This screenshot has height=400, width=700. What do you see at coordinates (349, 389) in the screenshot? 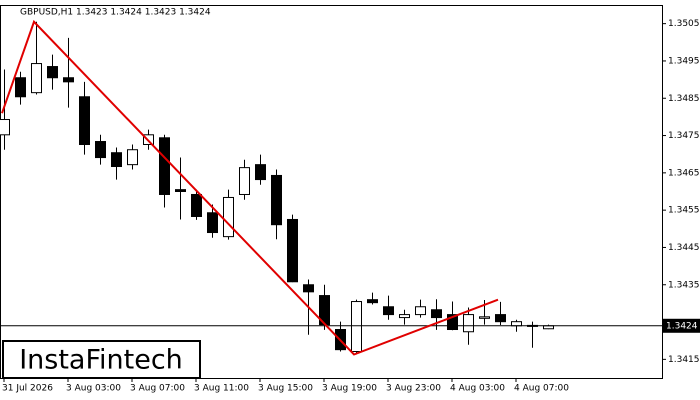
I see `x-tick-label: 3 Aug 19:00` at bounding box center [349, 389].